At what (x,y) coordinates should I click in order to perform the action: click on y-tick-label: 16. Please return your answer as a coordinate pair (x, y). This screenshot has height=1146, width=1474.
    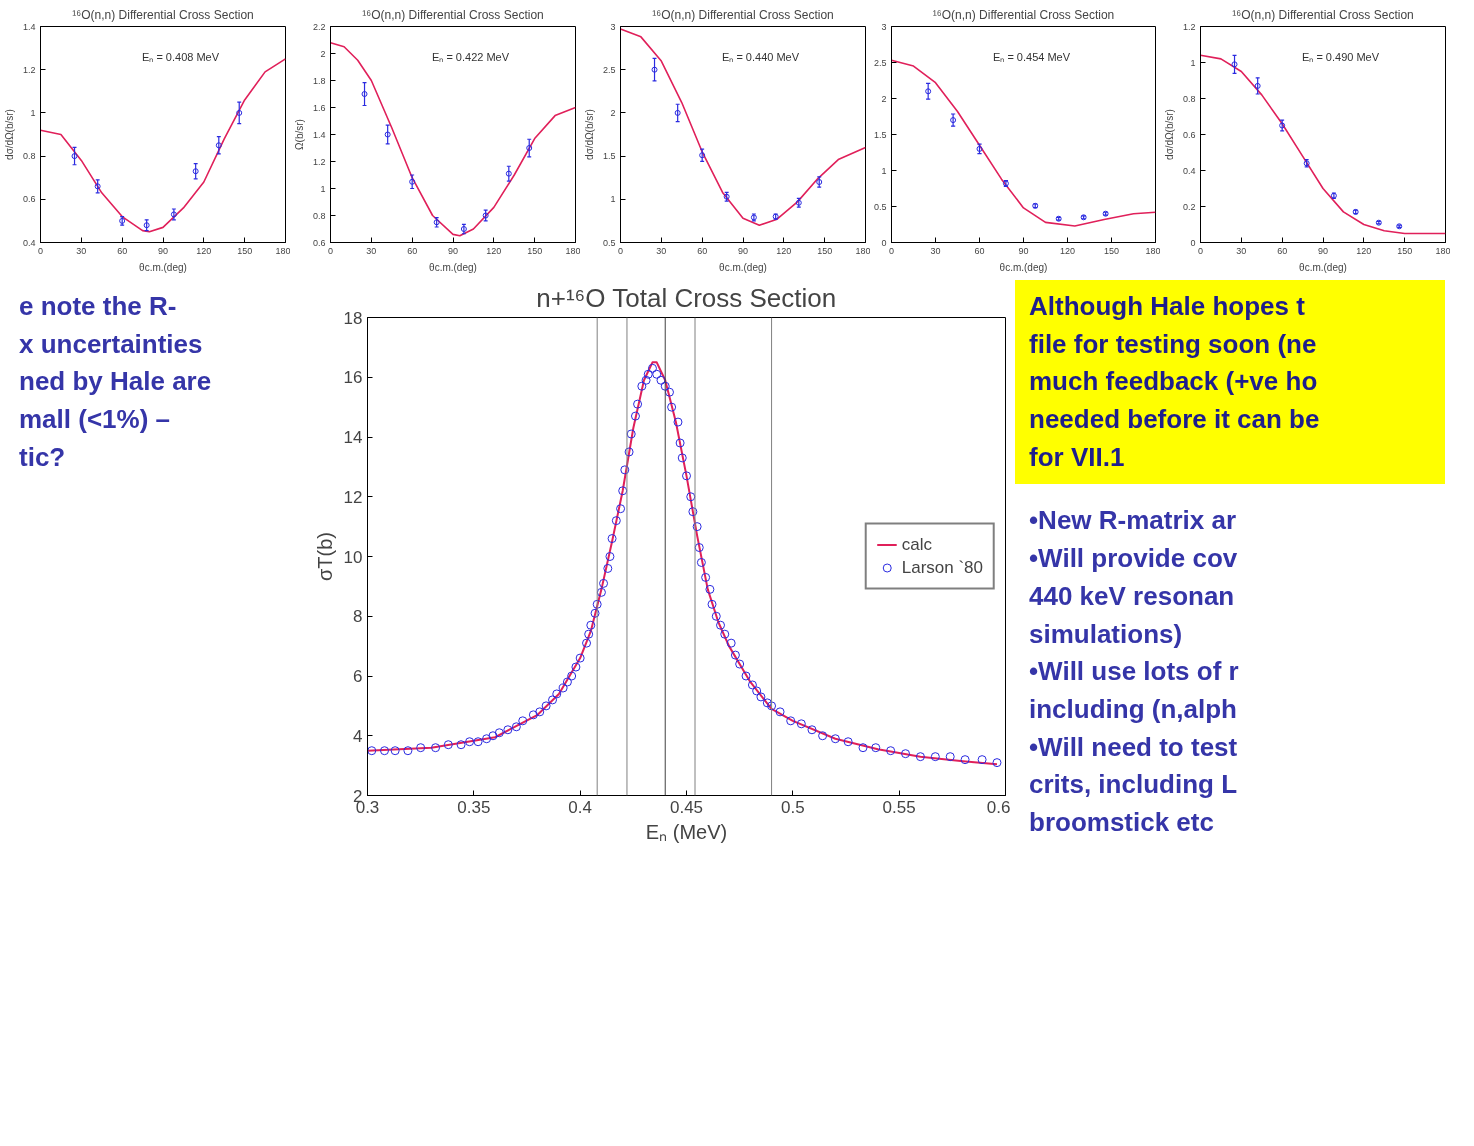
    Looking at the image, I should click on (353, 378).